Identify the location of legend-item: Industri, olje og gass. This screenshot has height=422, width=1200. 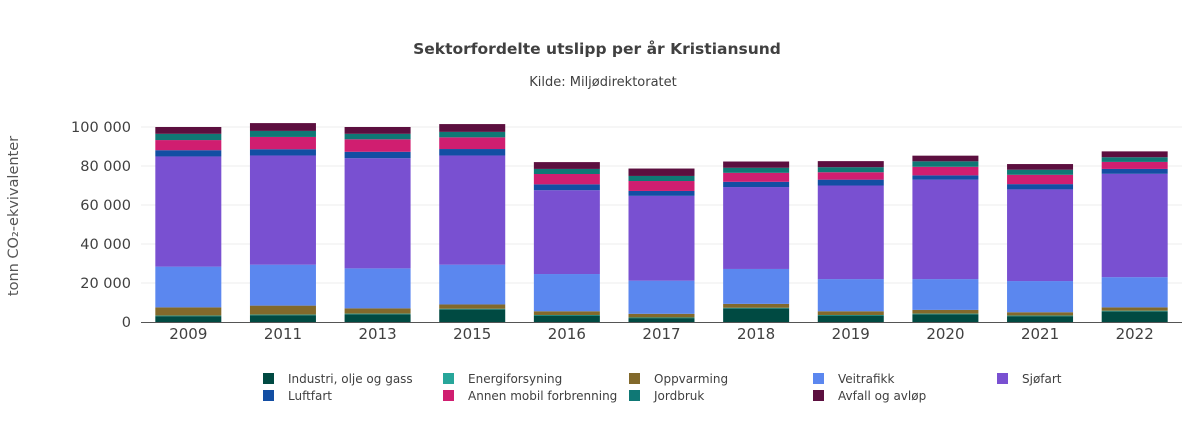
(338, 379).